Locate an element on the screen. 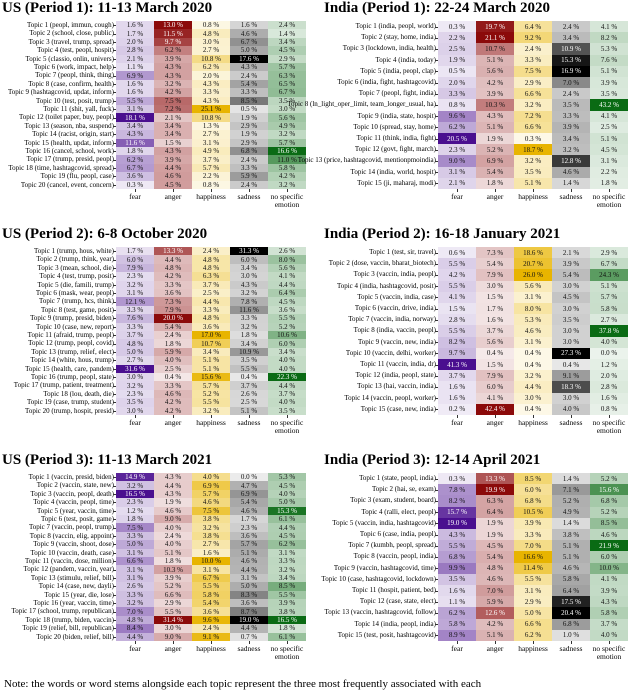 This screenshot has height=690, width=640. row-label: Topic 14 (vaccin, peopl, worker) is located at coordinates (390, 397).